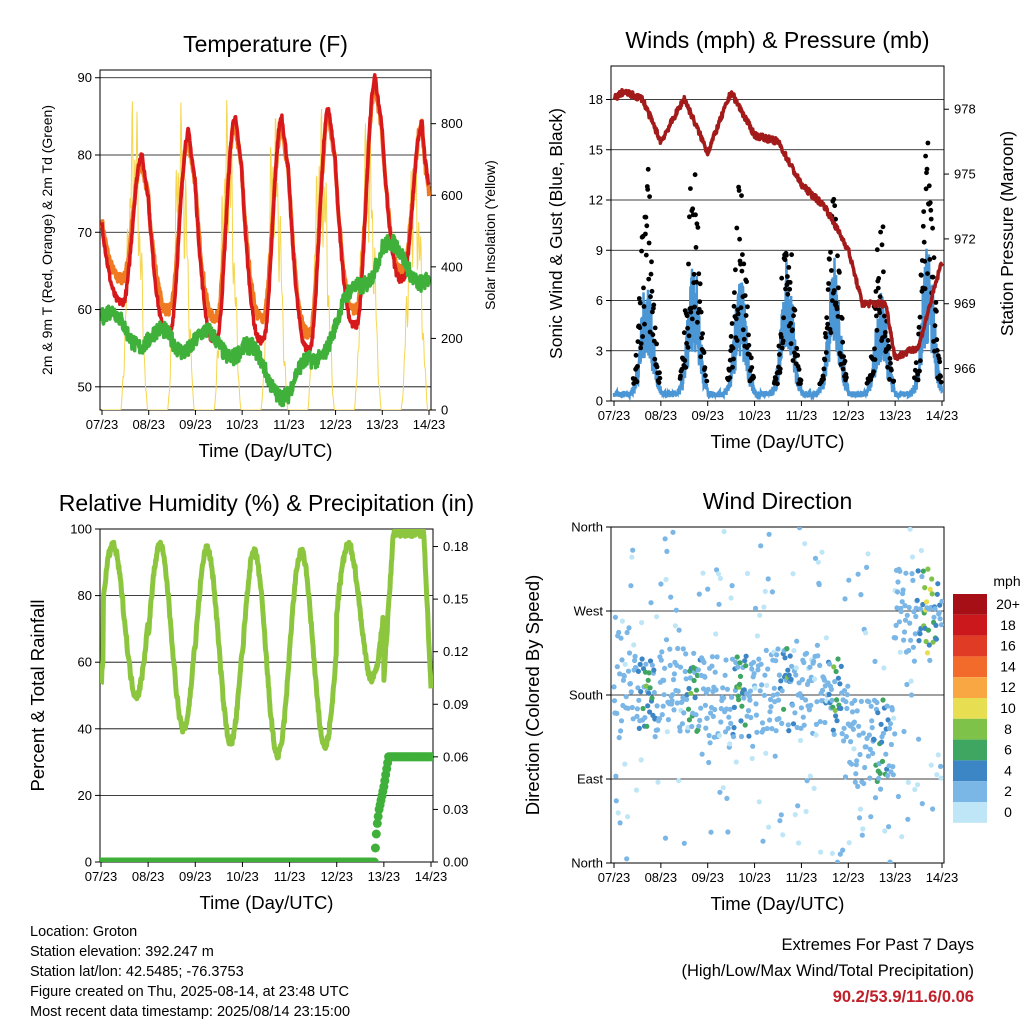 The height and width of the screenshot is (1024, 1024). Describe the element at coordinates (265, 44) in the screenshot. I see `temperature-title: Temperature (F)` at that location.